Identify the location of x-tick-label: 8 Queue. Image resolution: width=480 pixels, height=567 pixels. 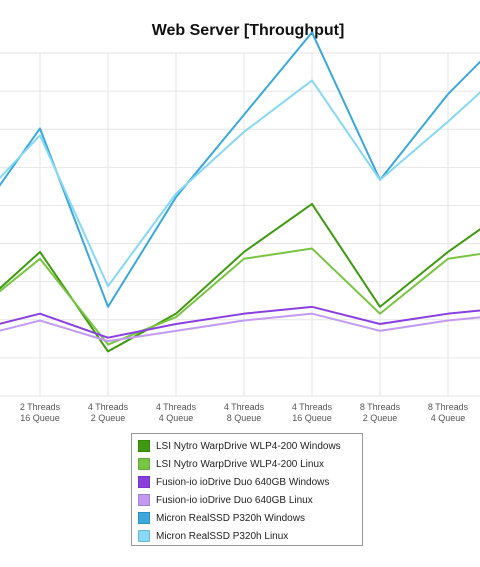
(244, 418).